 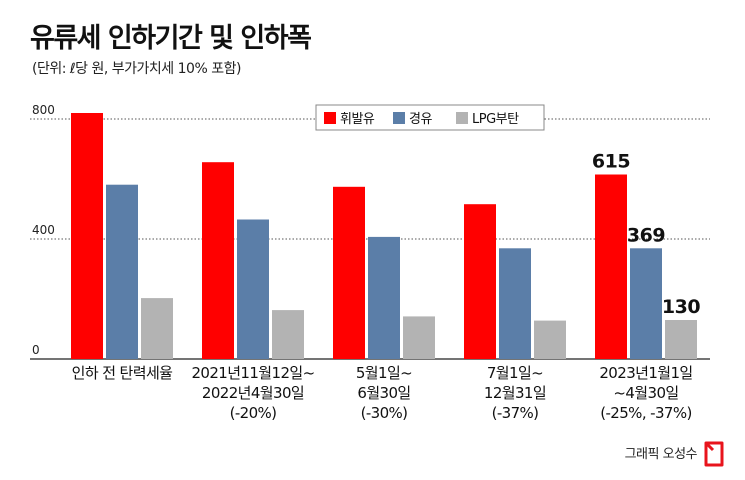 I want to click on data-labels: 615 369 130, so click(x=646, y=235).